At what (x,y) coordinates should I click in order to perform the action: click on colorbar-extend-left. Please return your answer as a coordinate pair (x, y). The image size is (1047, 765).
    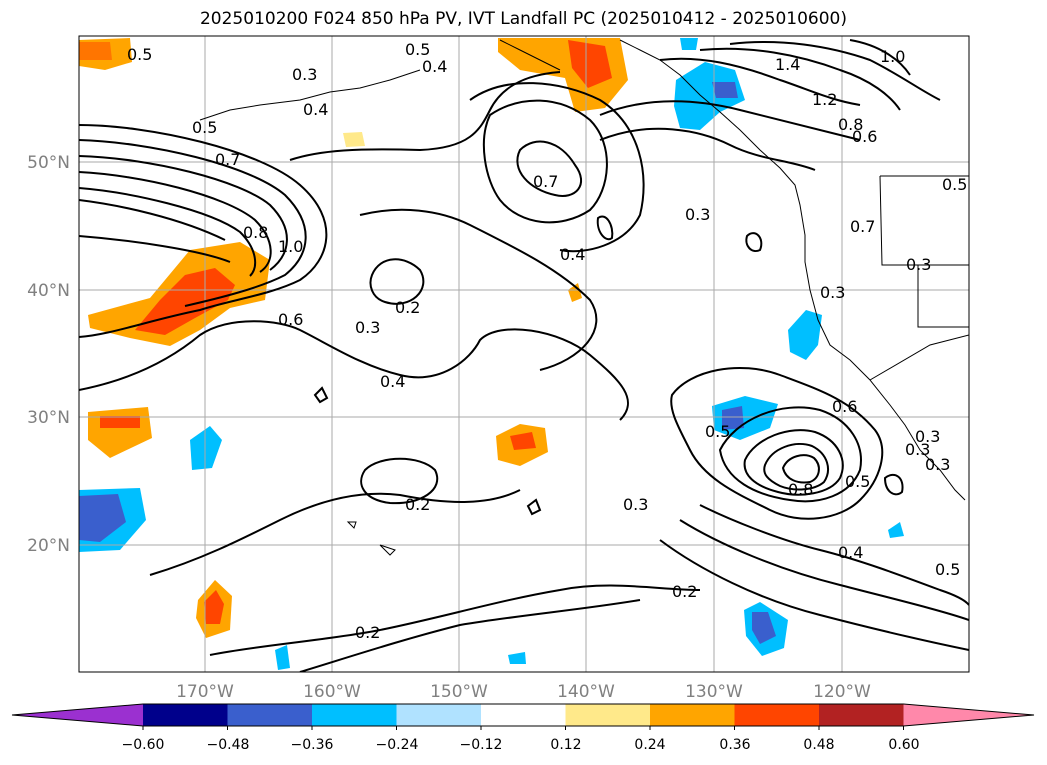
    Looking at the image, I should click on (77, 715).